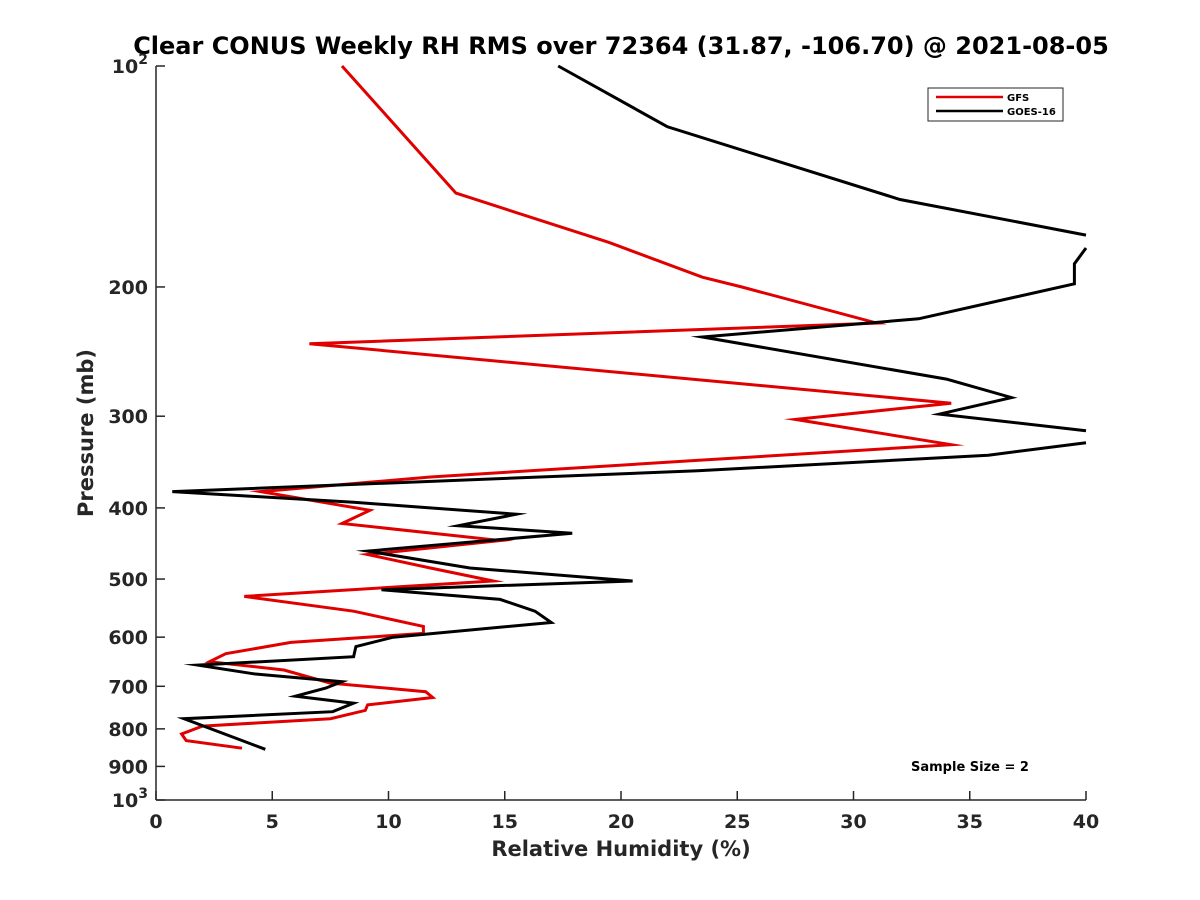 Image resolution: width=1200 pixels, height=900 pixels. Describe the element at coordinates (128, 638) in the screenshot. I see `y-tick-label: 600` at that location.